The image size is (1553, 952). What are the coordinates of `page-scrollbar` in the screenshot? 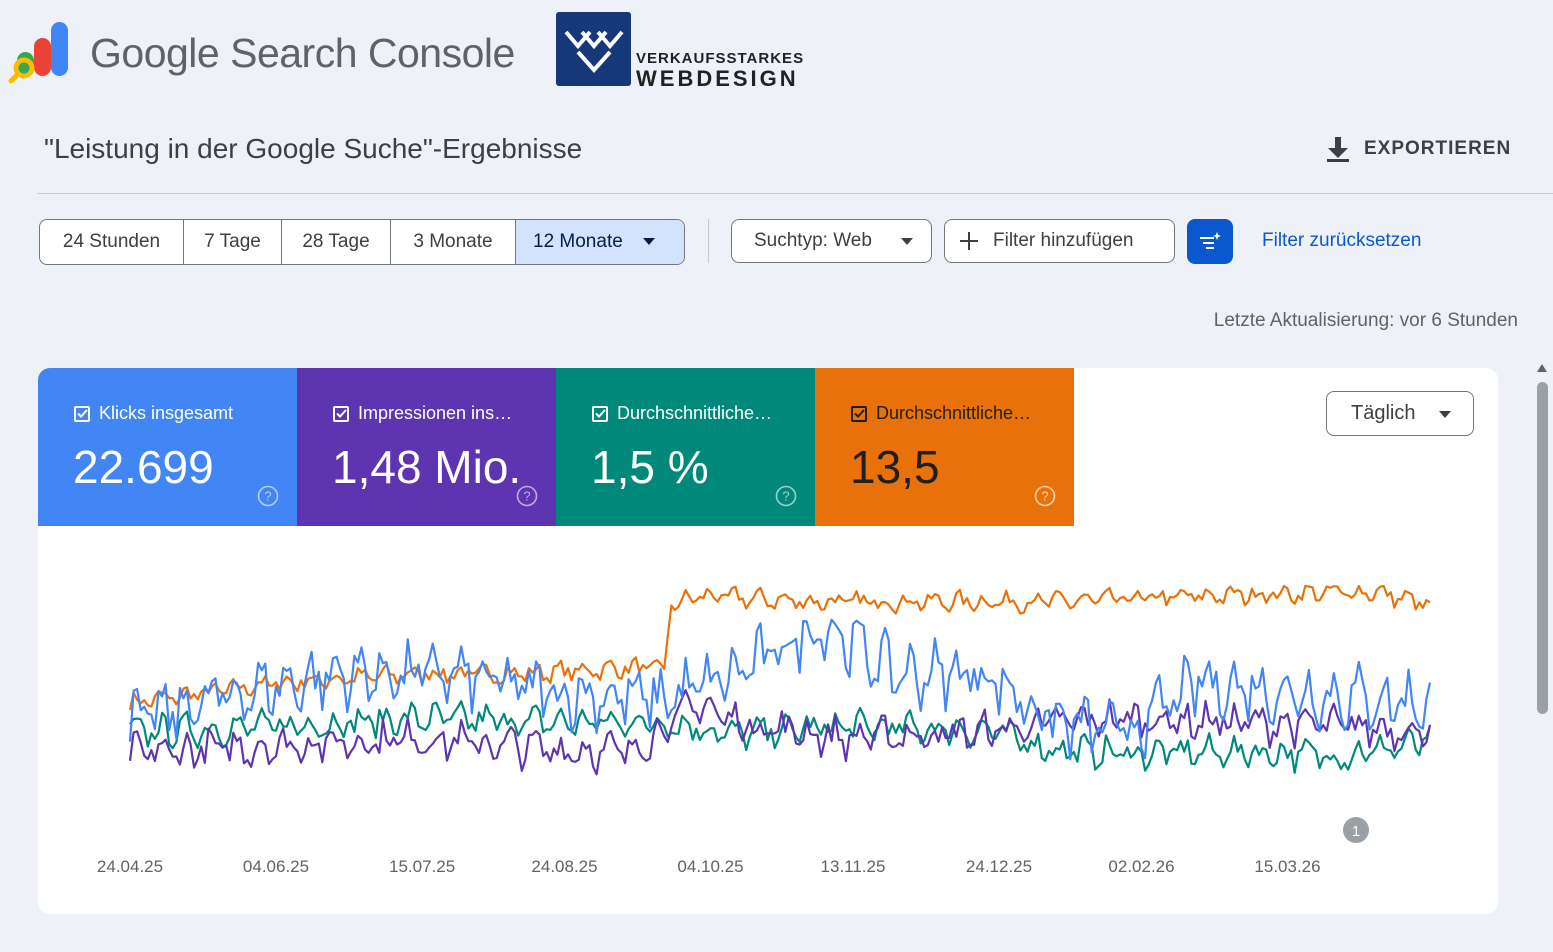 It's located at (1542, 652).